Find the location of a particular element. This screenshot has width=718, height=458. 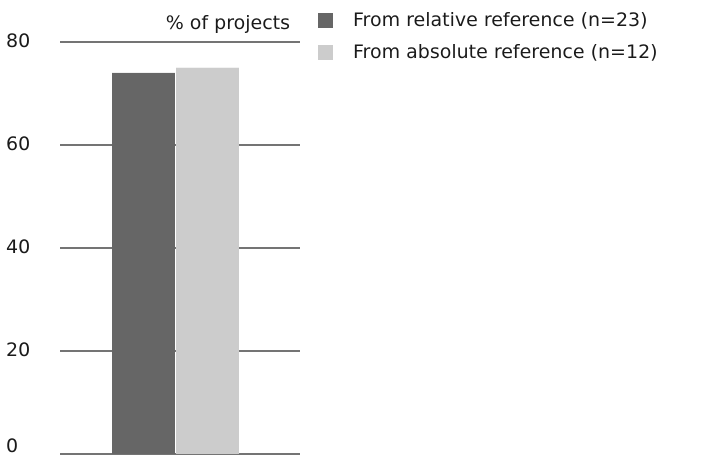

y-axis-unit-label: % of projects is located at coordinates (228, 23).